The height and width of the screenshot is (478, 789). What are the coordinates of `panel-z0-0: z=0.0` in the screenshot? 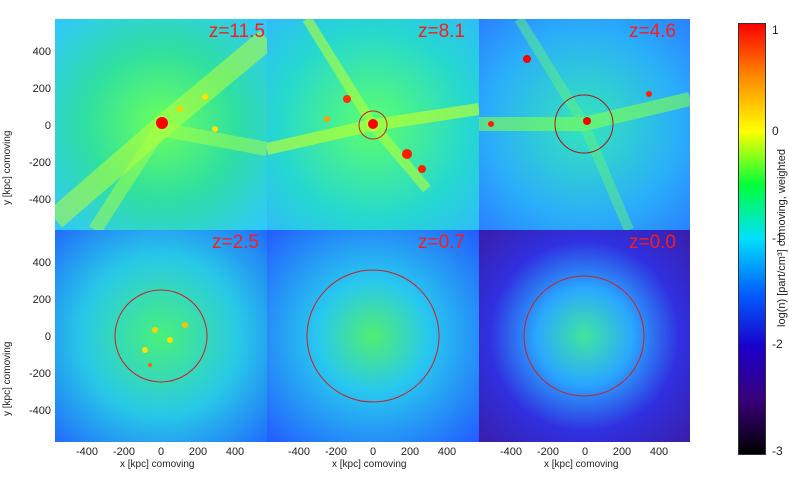 It's located at (584, 336).